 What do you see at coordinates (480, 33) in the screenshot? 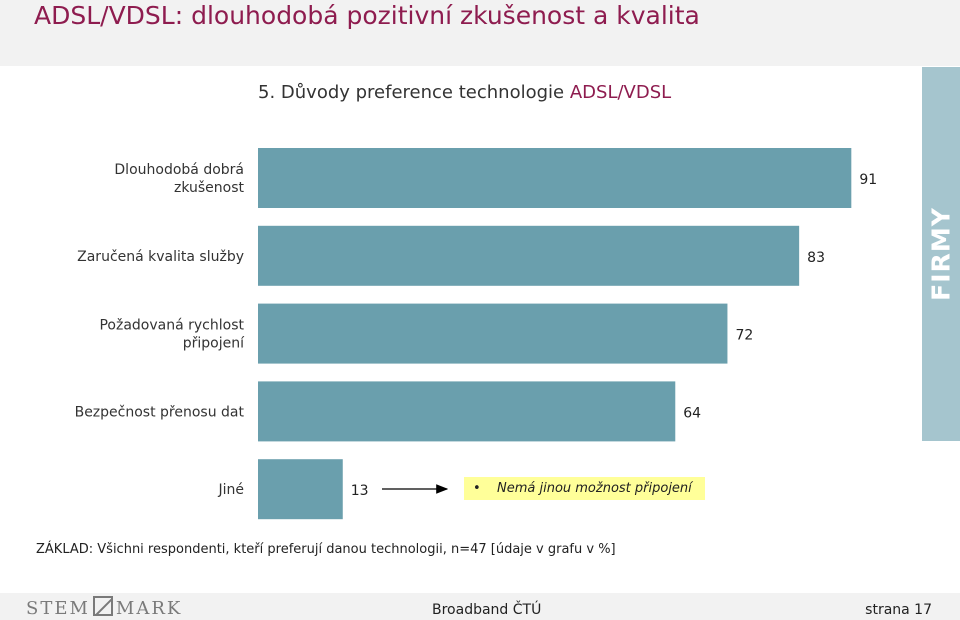
I see `header-band` at bounding box center [480, 33].